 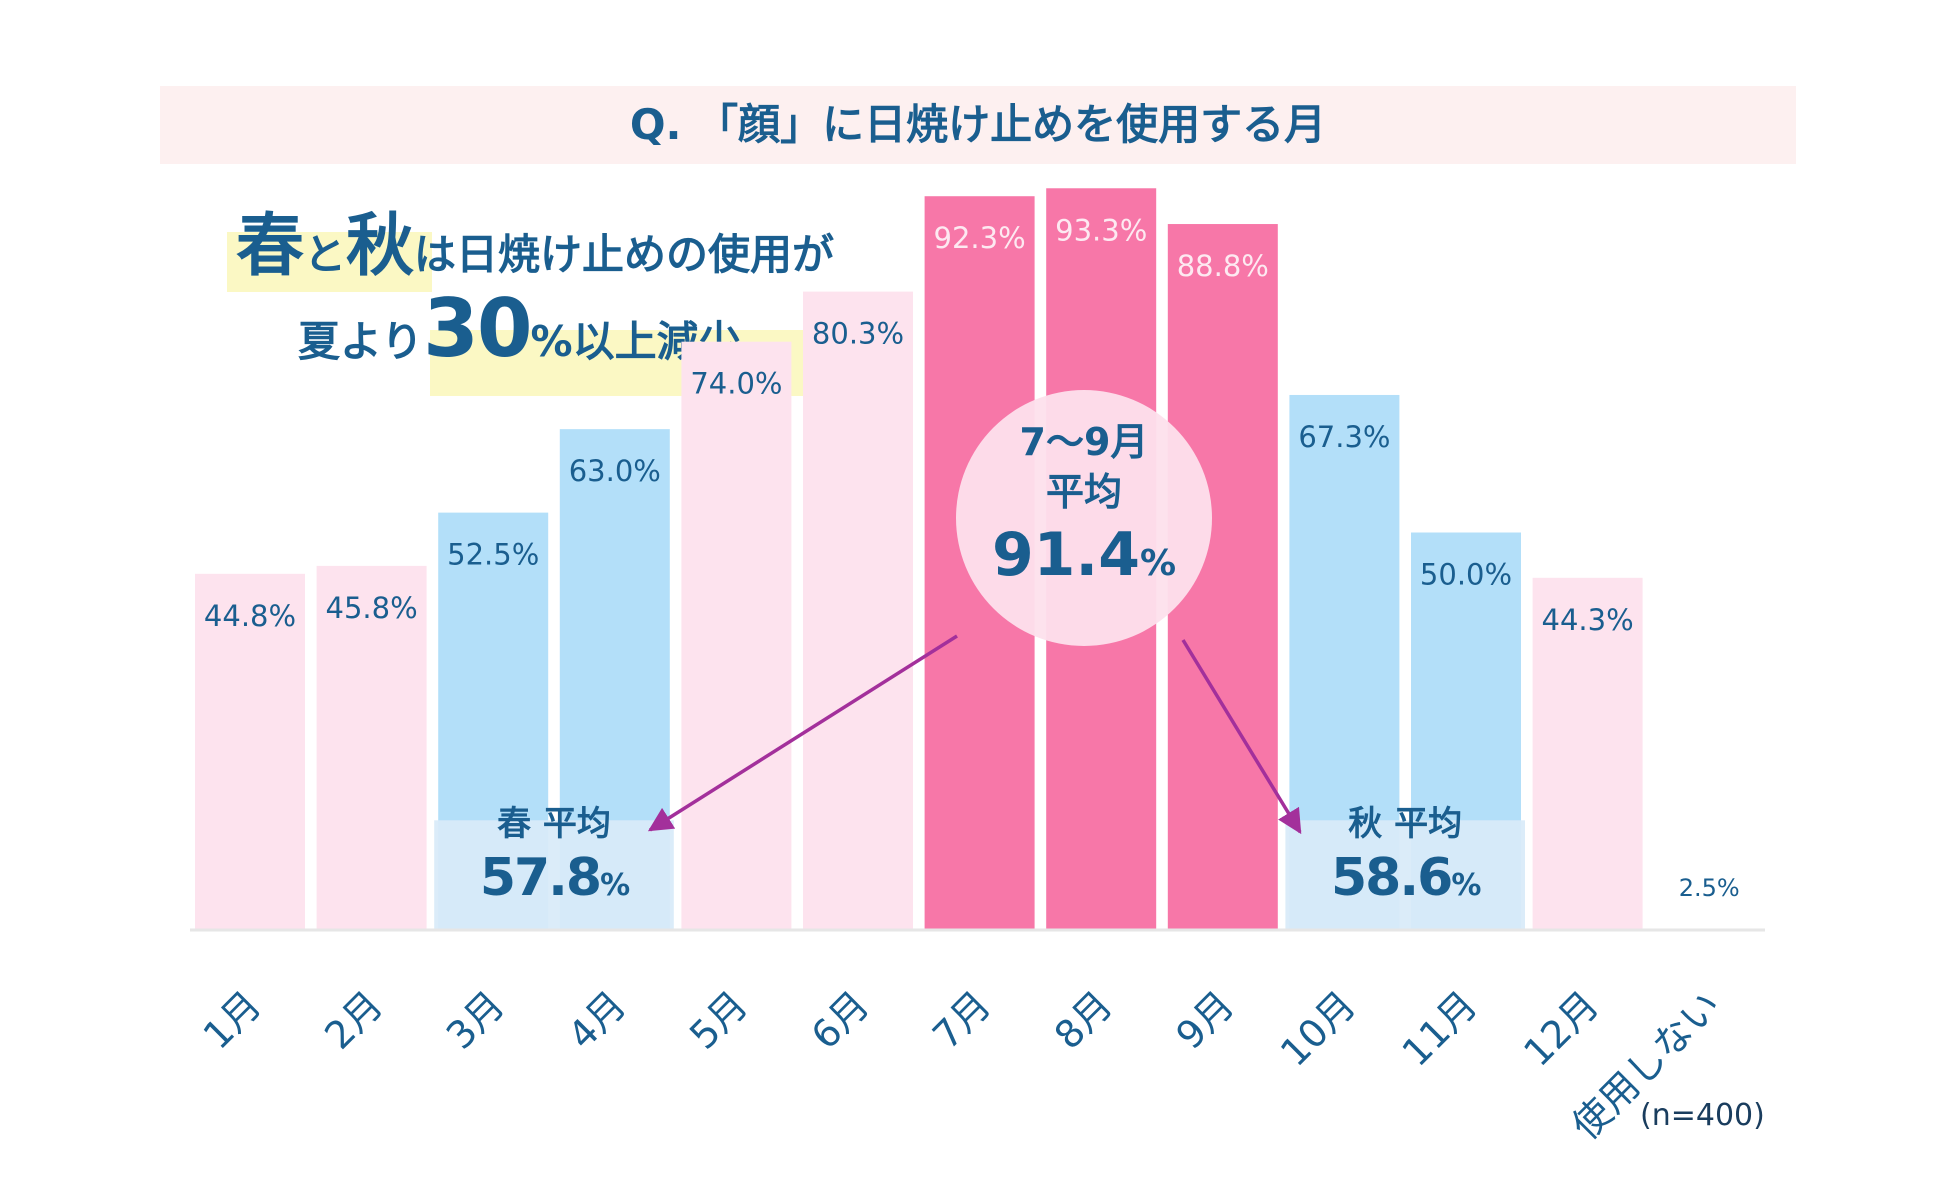 I want to click on x-tick-label-4: 4月, so click(x=597, y=1020).